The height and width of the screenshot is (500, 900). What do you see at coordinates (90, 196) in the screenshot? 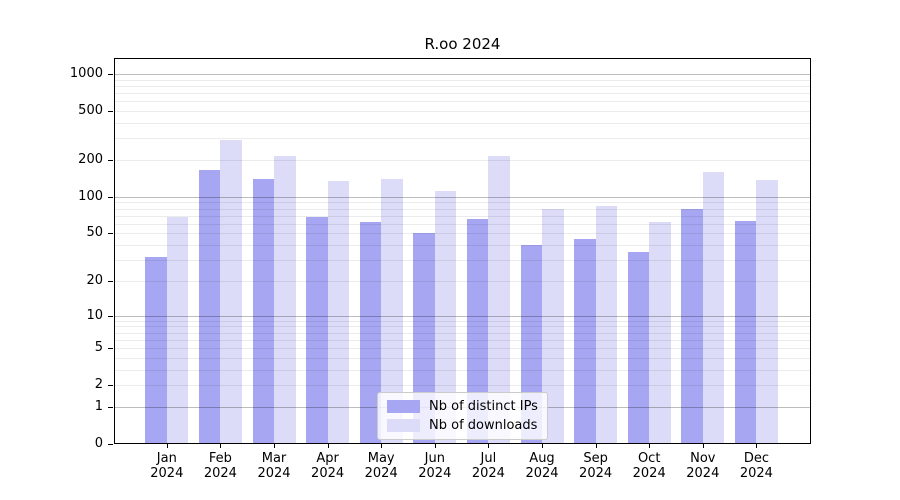
I see `y-axis-tick-label: 100` at bounding box center [90, 196].